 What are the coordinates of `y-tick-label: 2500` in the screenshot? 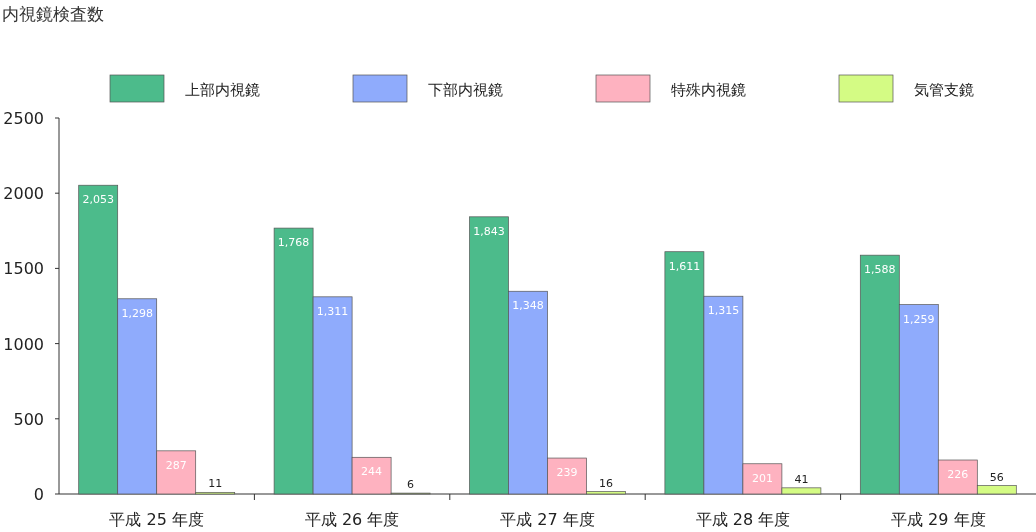 It's located at (23, 118).